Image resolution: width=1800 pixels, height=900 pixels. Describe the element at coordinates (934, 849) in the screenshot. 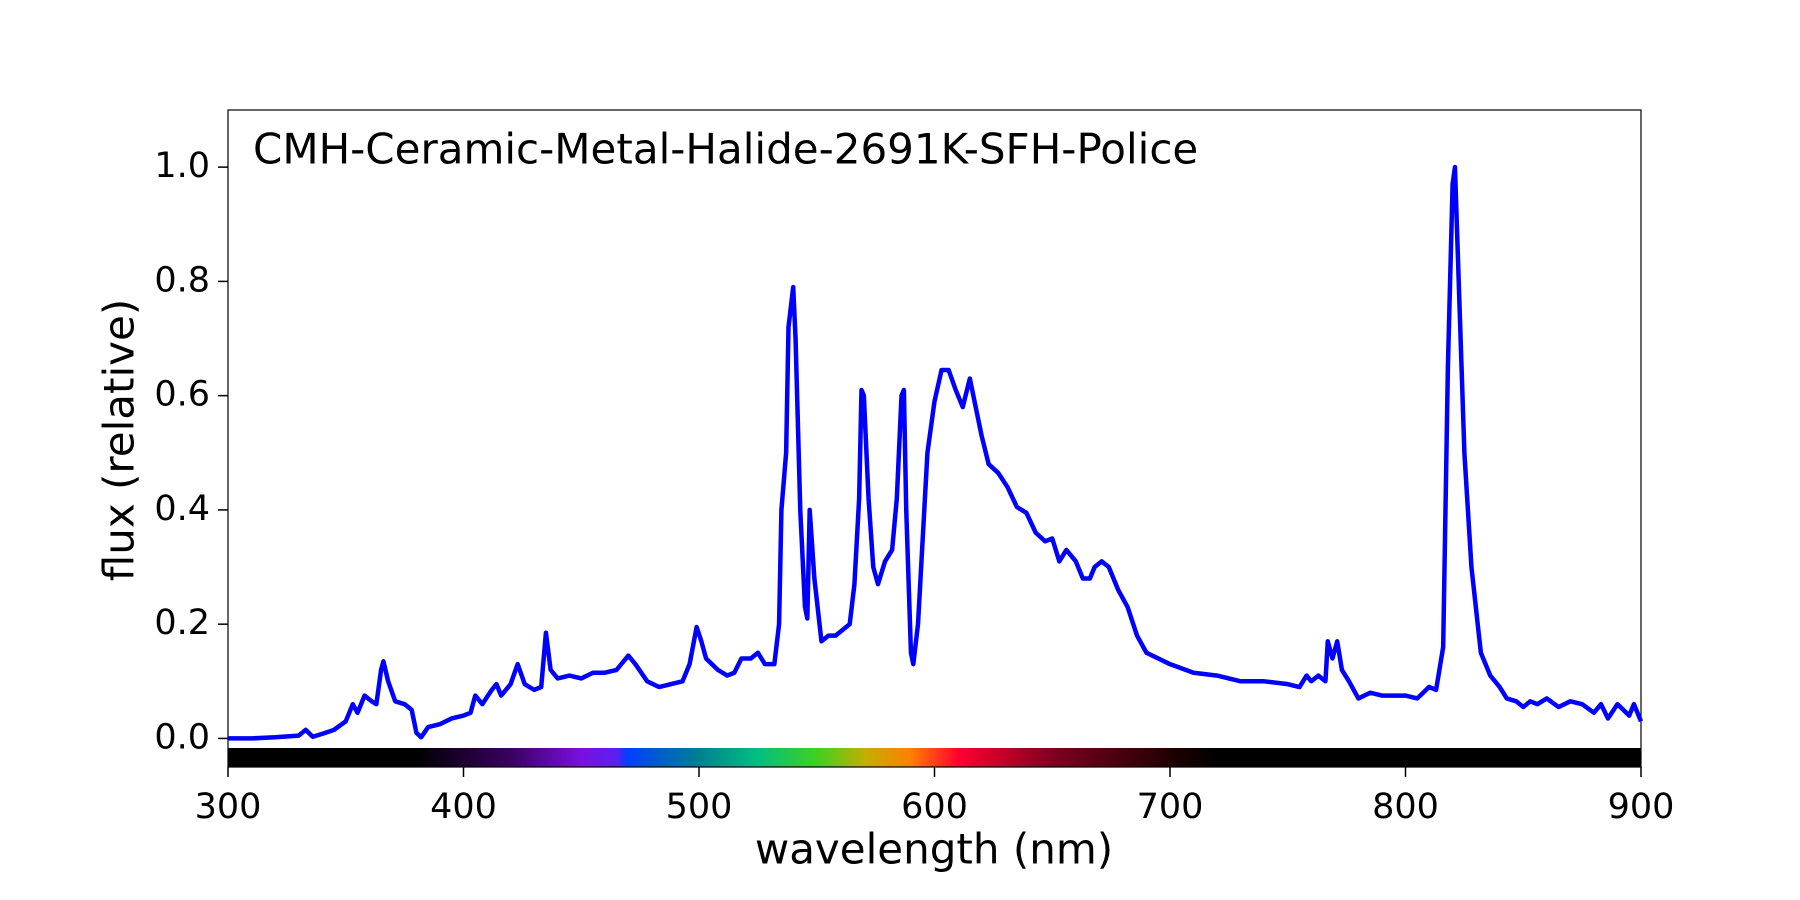

I see `x-axis-label: wavelength (nm)` at that location.